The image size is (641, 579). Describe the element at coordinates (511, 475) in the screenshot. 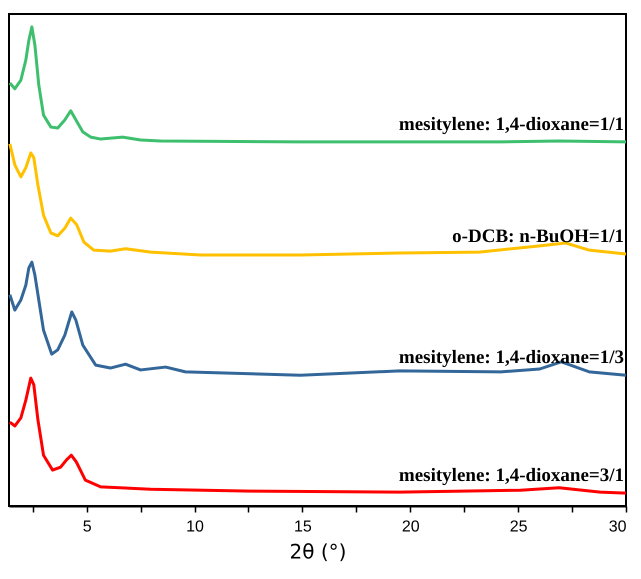

I see `series-label: mesitylene: 1,4-dioxane=3/1` at that location.